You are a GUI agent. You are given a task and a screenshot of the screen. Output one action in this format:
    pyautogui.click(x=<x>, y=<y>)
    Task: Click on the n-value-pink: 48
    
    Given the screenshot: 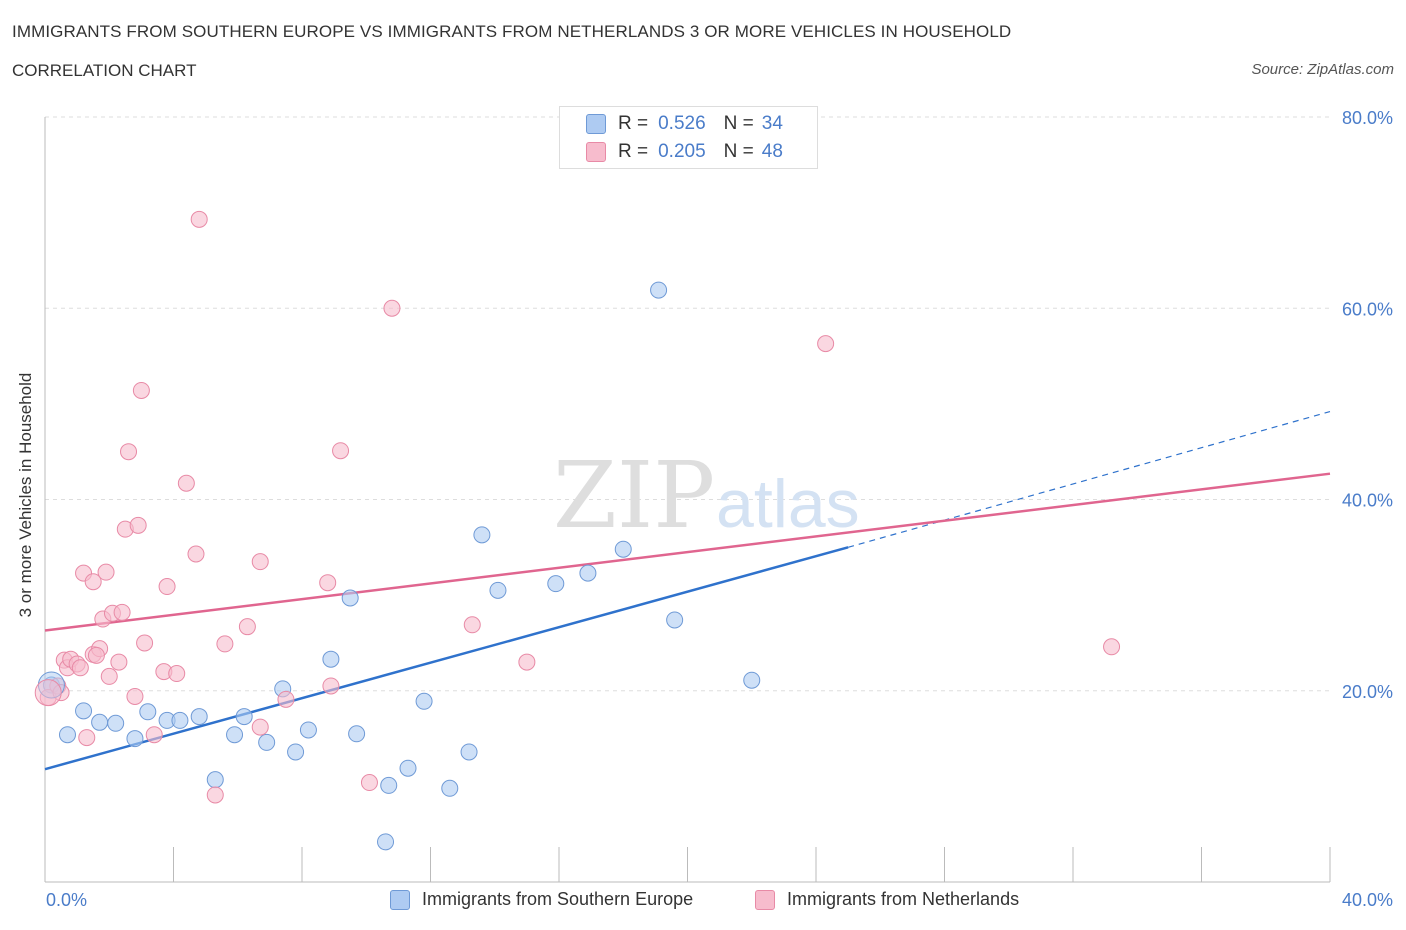 What is the action you would take?
    pyautogui.click(x=772, y=151)
    